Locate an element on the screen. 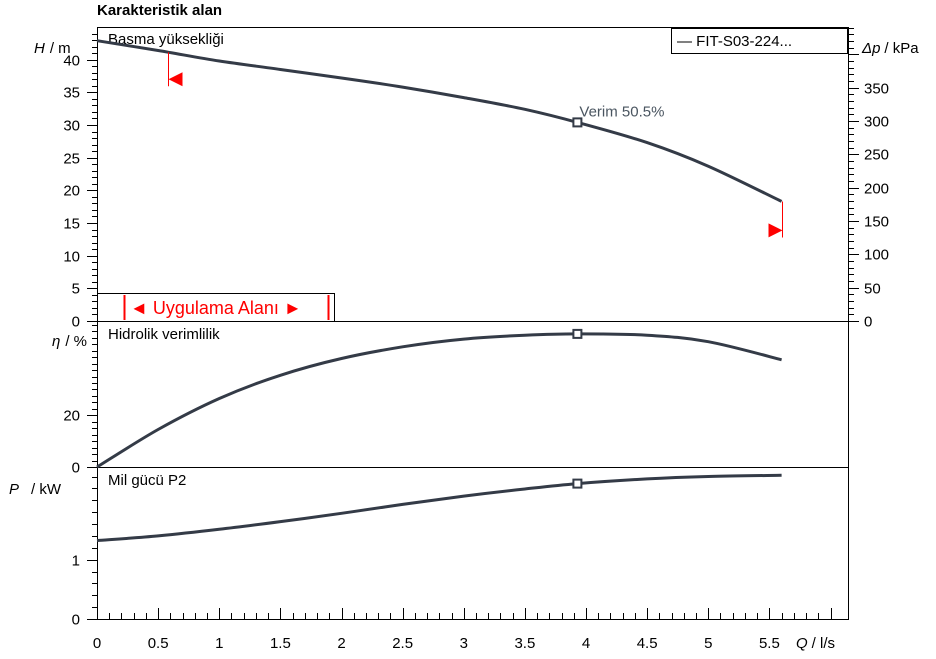  svg-text:η/ %: η / % is located at coordinates (69, 341).